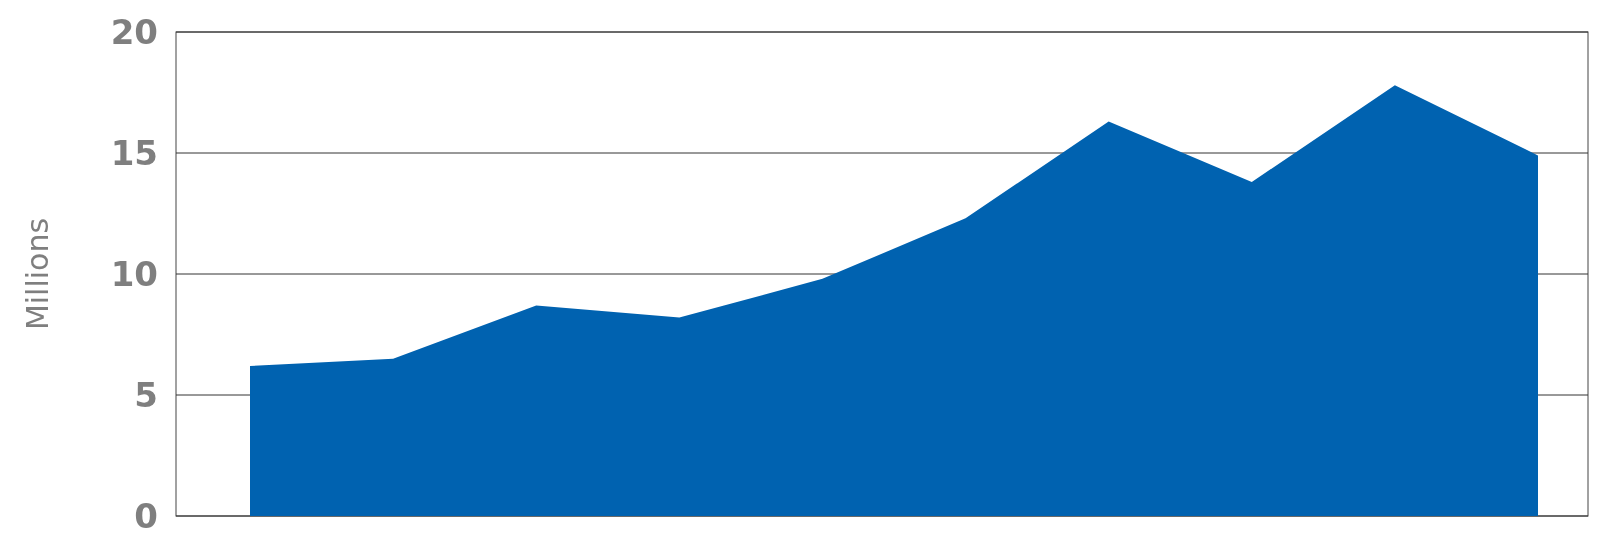 Image resolution: width=1602 pixels, height=548 pixels. What do you see at coordinates (37, 274) in the screenshot?
I see `y-axis-title: Millions` at bounding box center [37, 274].